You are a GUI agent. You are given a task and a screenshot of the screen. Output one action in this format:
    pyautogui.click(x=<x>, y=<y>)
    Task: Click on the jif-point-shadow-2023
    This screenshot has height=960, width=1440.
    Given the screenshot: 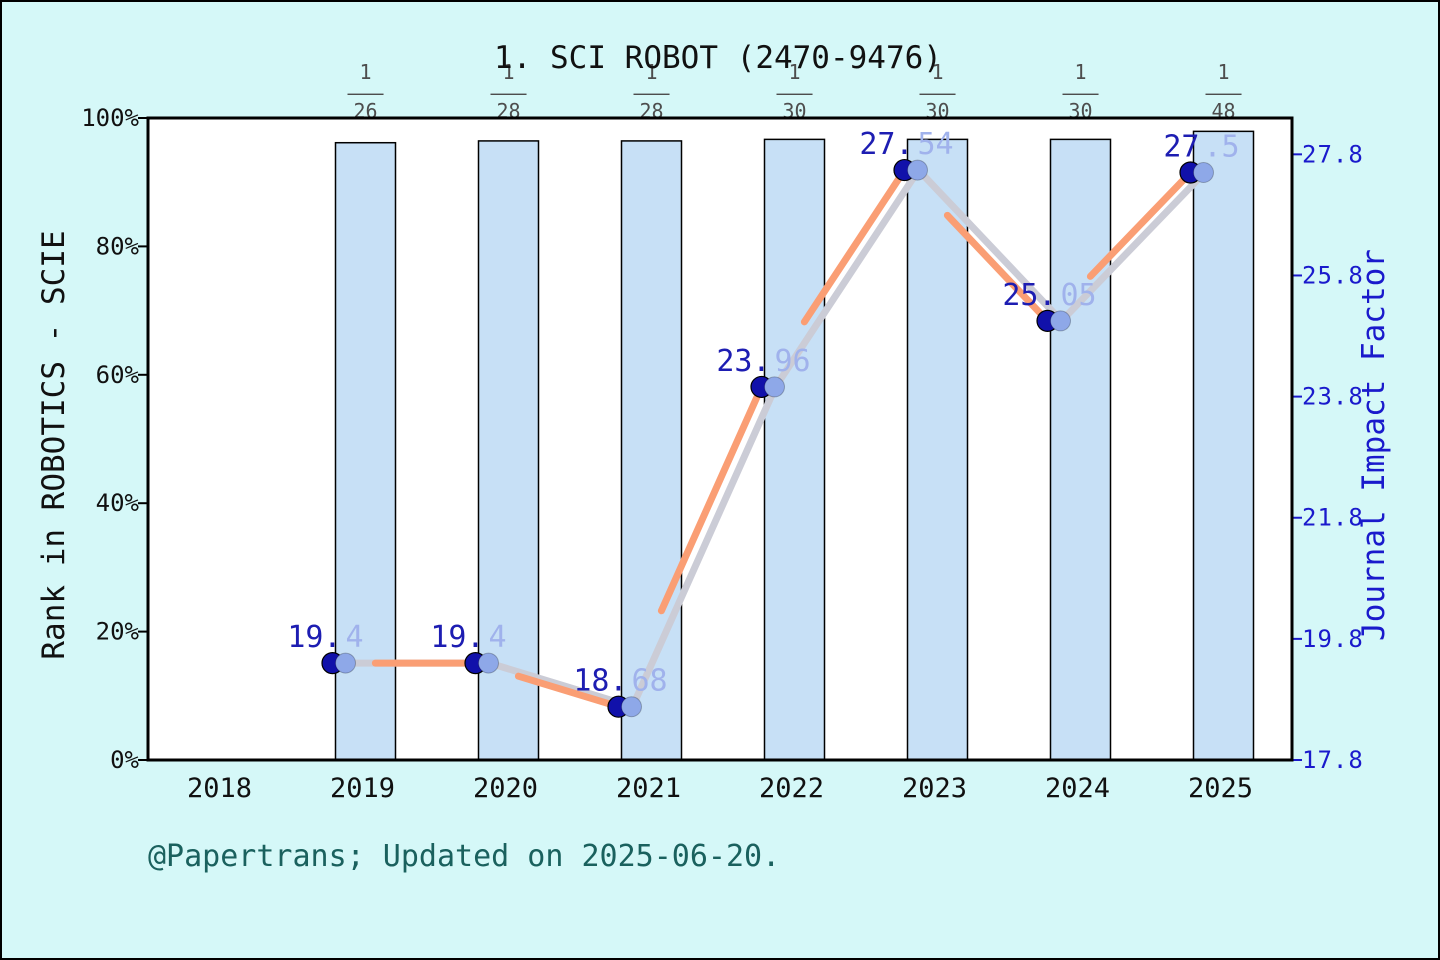 What is the action you would take?
    pyautogui.click(x=917, y=170)
    